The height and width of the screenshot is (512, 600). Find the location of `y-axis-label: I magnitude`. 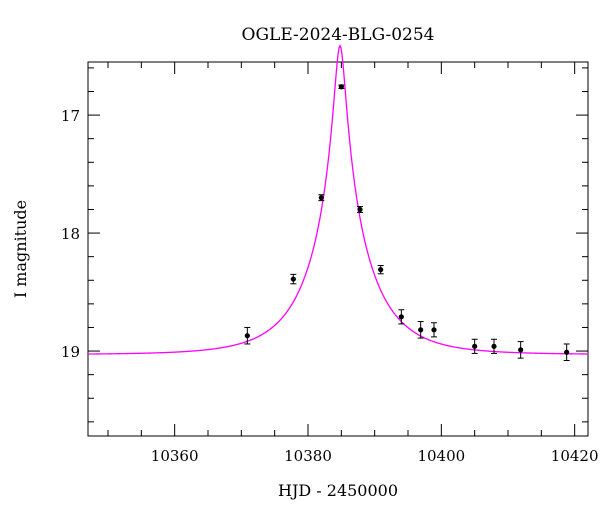

y-axis-label: I magnitude is located at coordinates (20, 249).